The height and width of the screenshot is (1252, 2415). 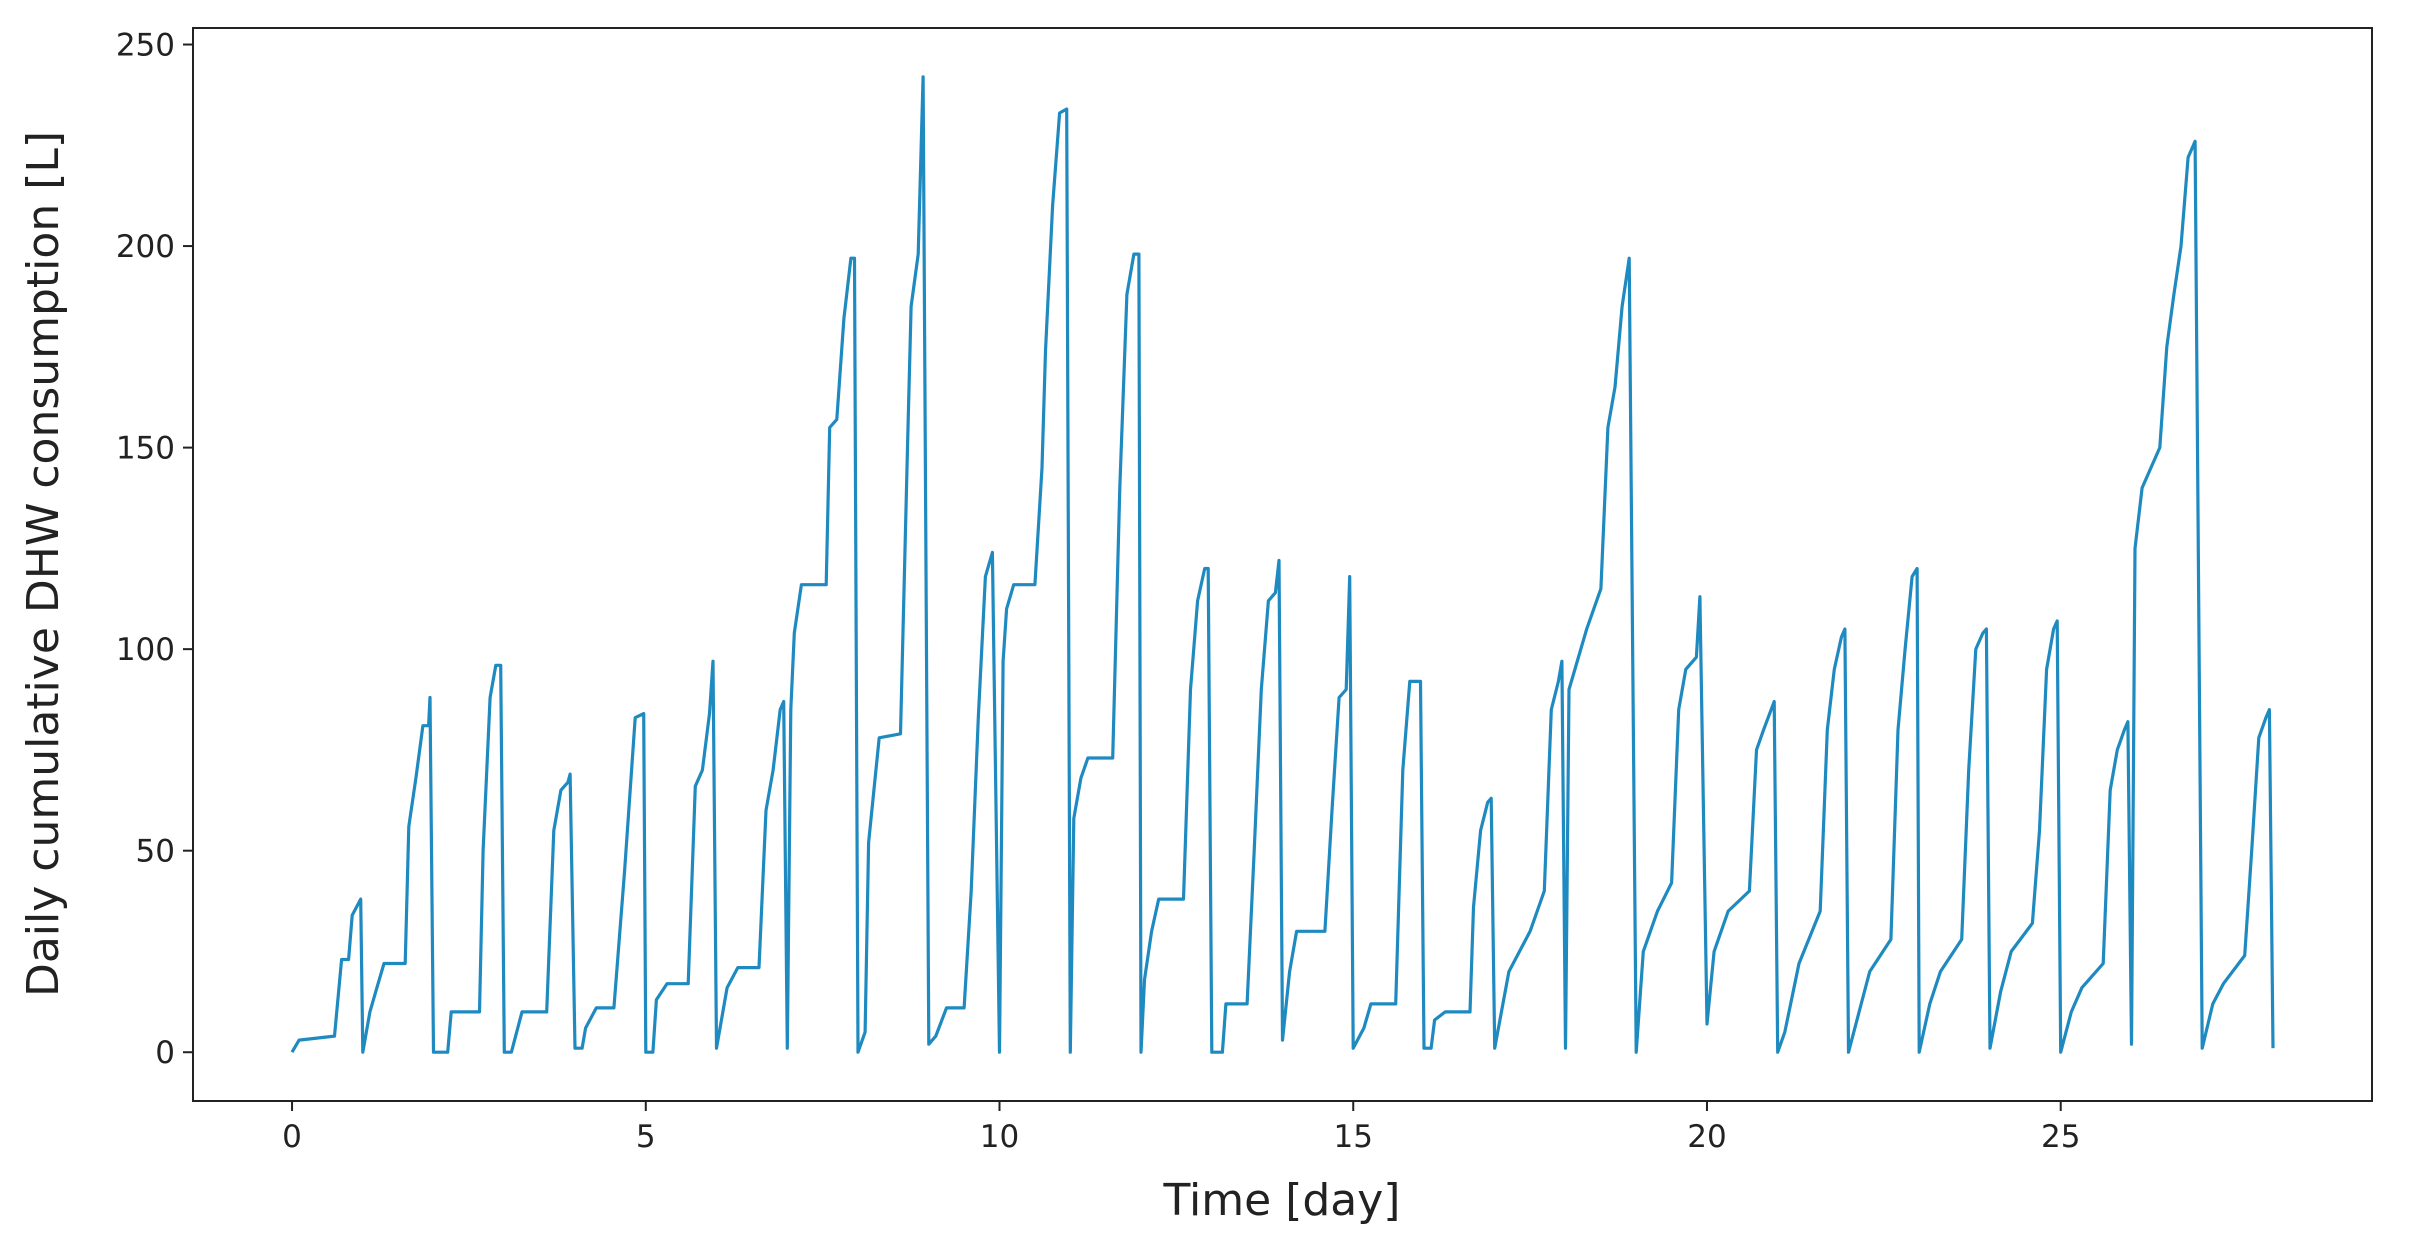 I want to click on x-tick-label: 25, so click(x=2060, y=1137).